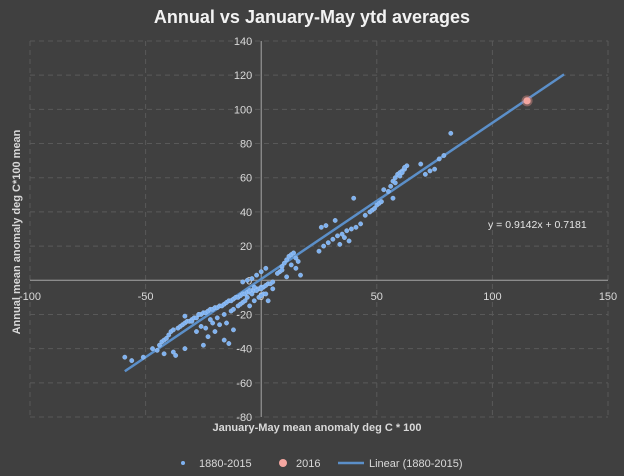 The width and height of the screenshot is (624, 476). Describe the element at coordinates (308, 464) in the screenshot. I see `legend-label-2016: 2016` at that location.